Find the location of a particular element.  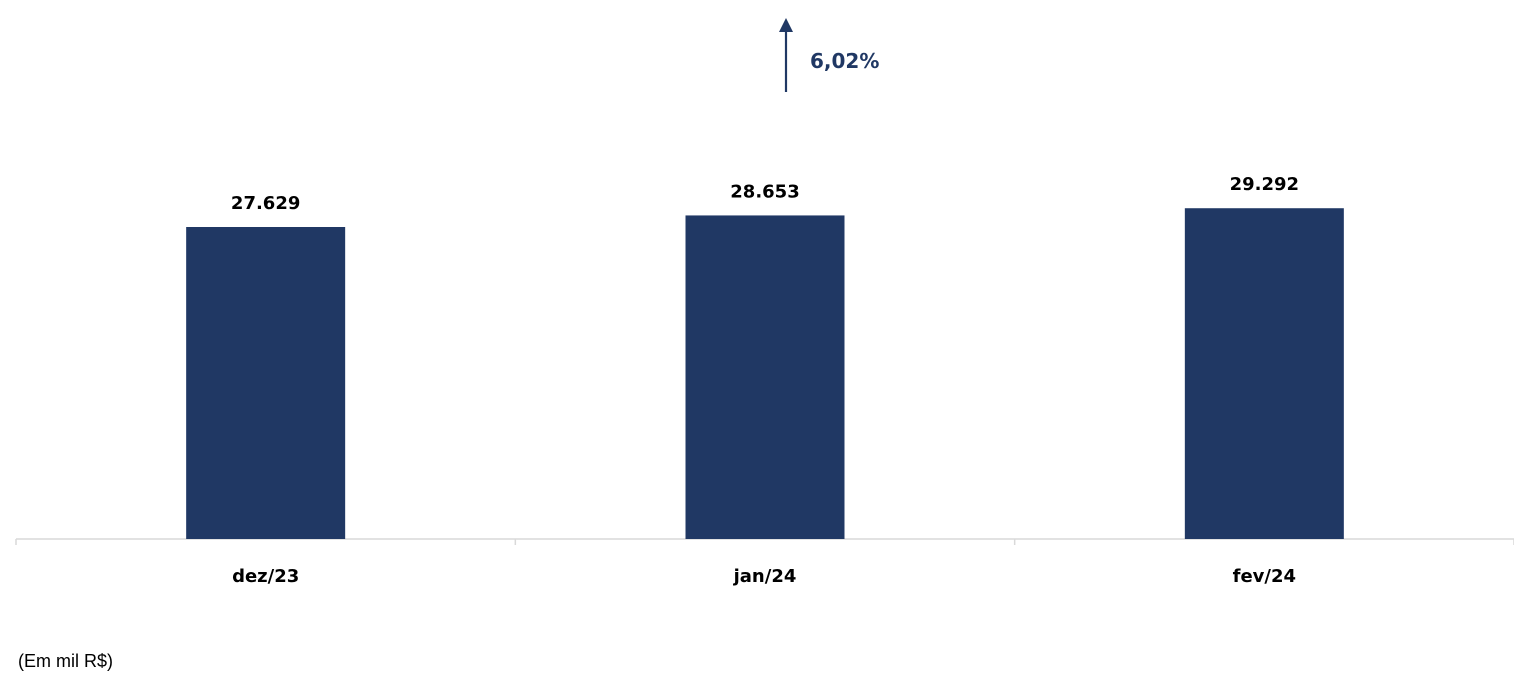

unit-note: (Em mil R$) is located at coordinates (65, 661).